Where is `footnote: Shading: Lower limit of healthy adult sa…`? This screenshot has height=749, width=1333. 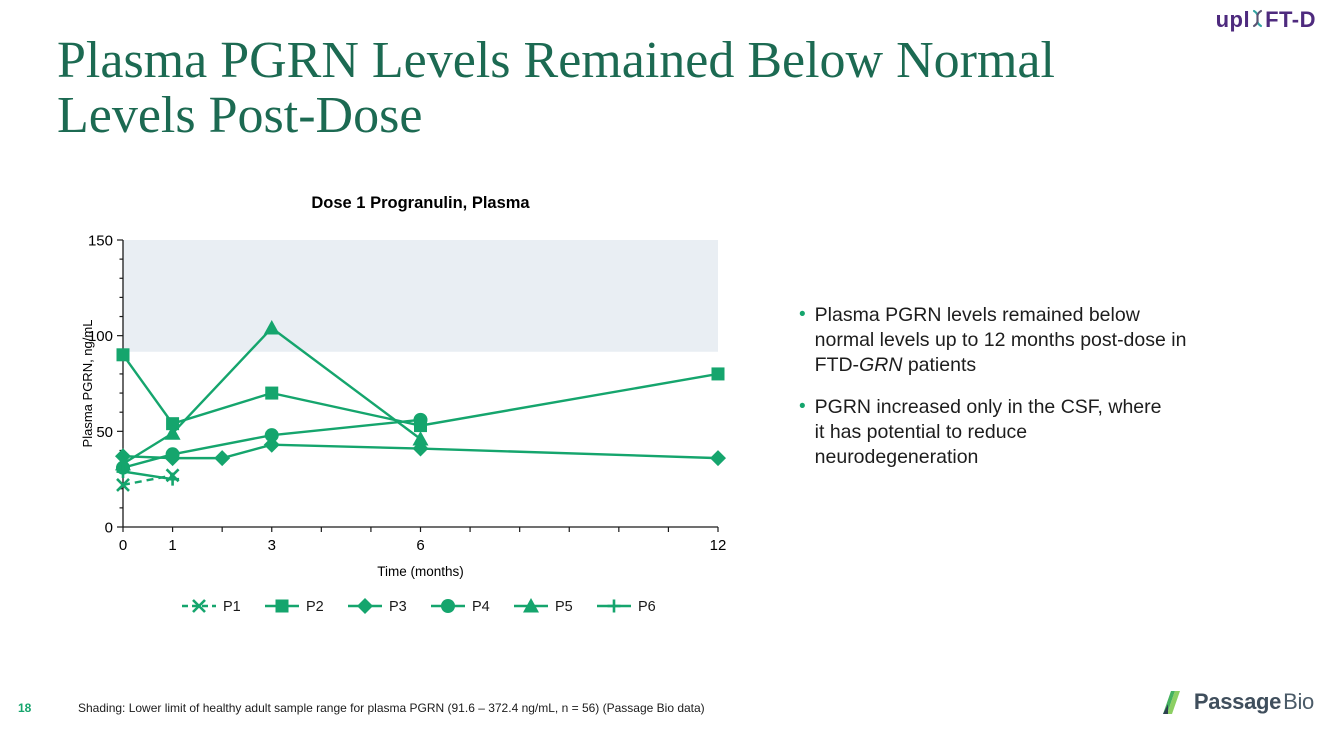 footnote: Shading: Lower limit of healthy adult sa… is located at coordinates (391, 708).